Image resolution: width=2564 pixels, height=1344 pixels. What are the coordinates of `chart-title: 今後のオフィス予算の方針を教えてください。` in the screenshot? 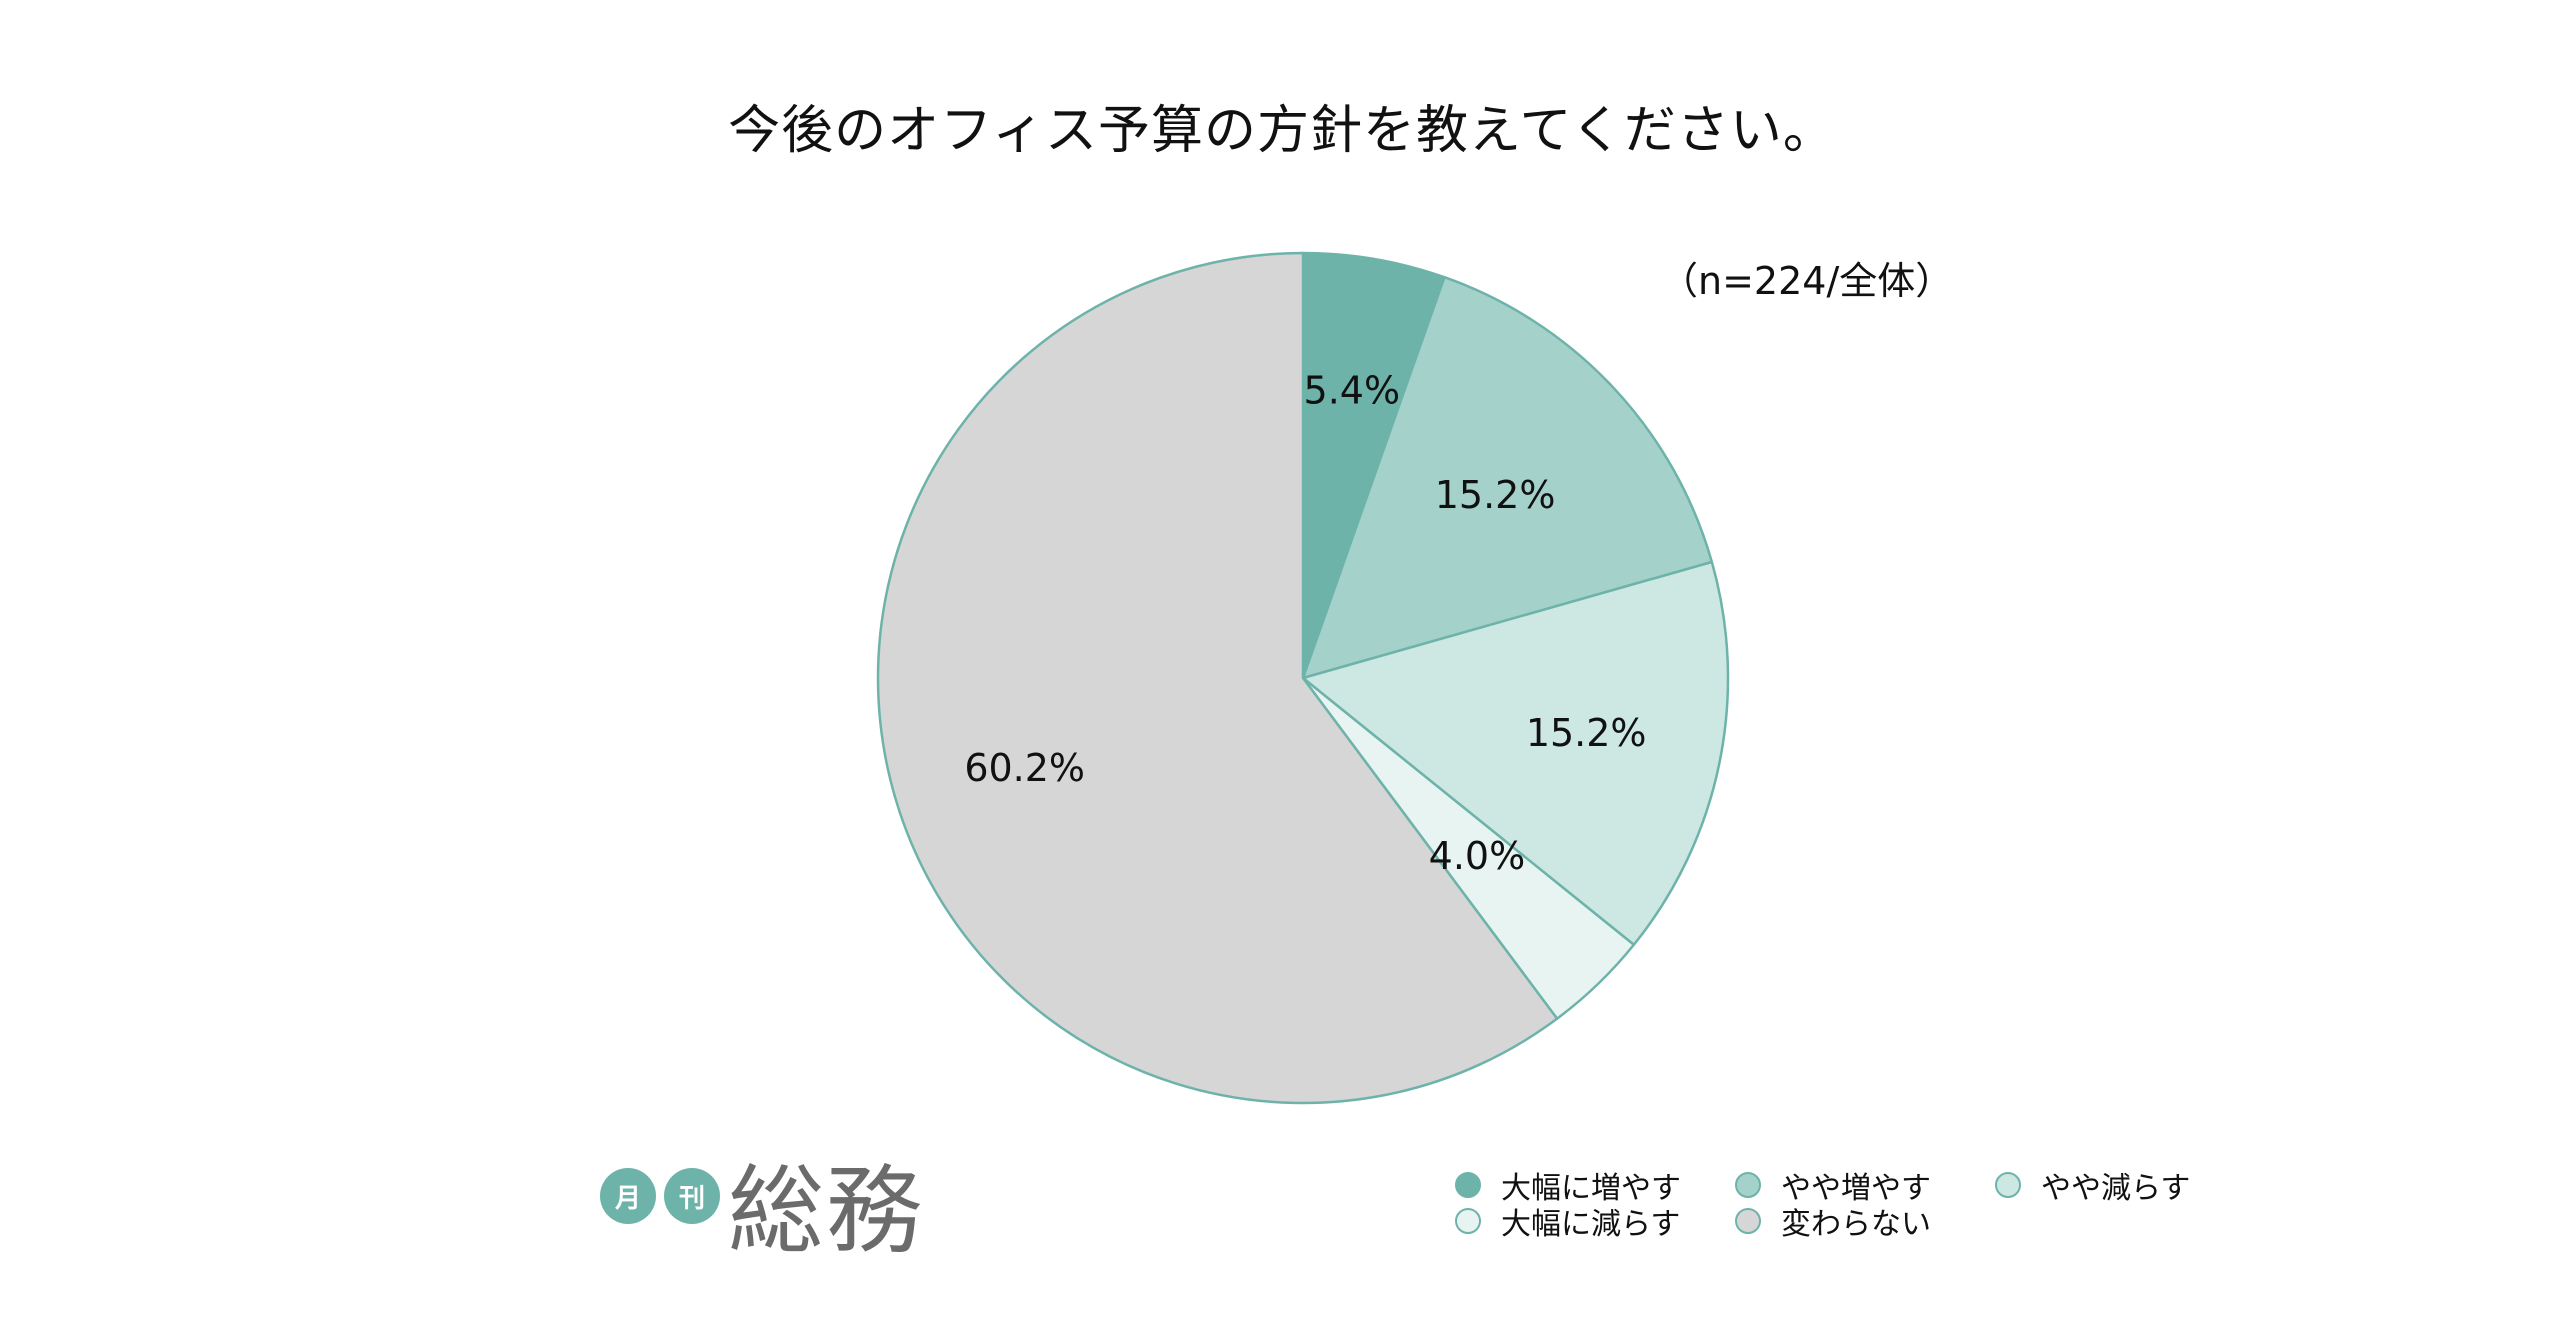 It's located at (1282, 131).